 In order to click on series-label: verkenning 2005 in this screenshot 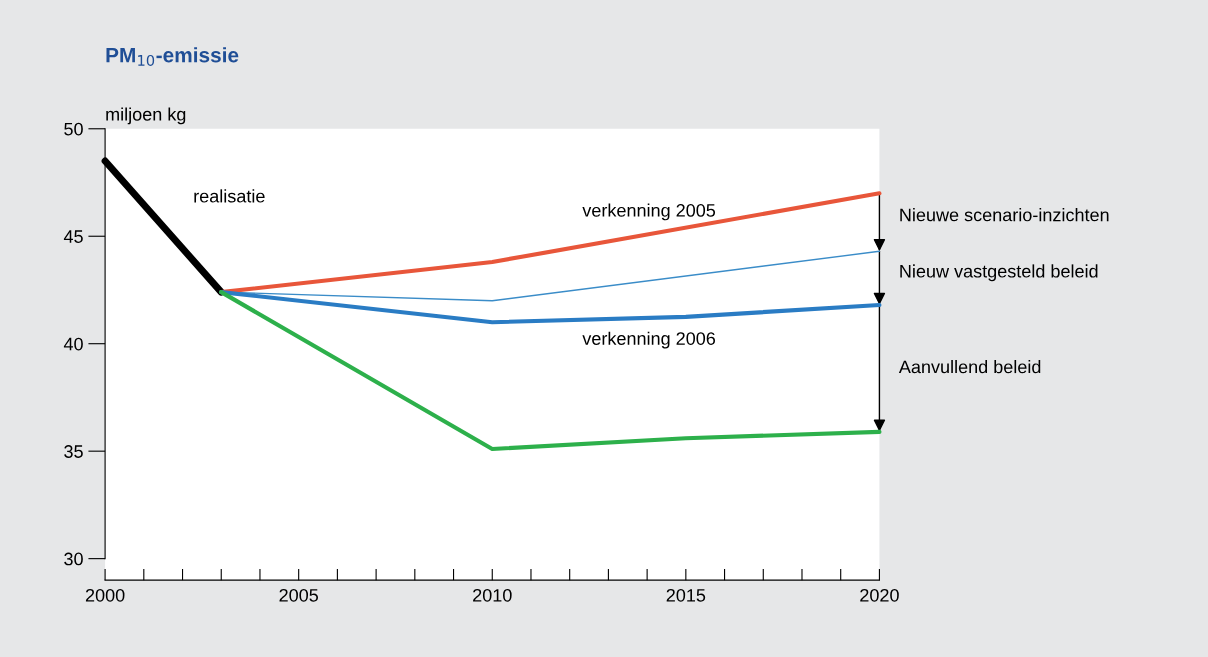, I will do `click(649, 212)`.